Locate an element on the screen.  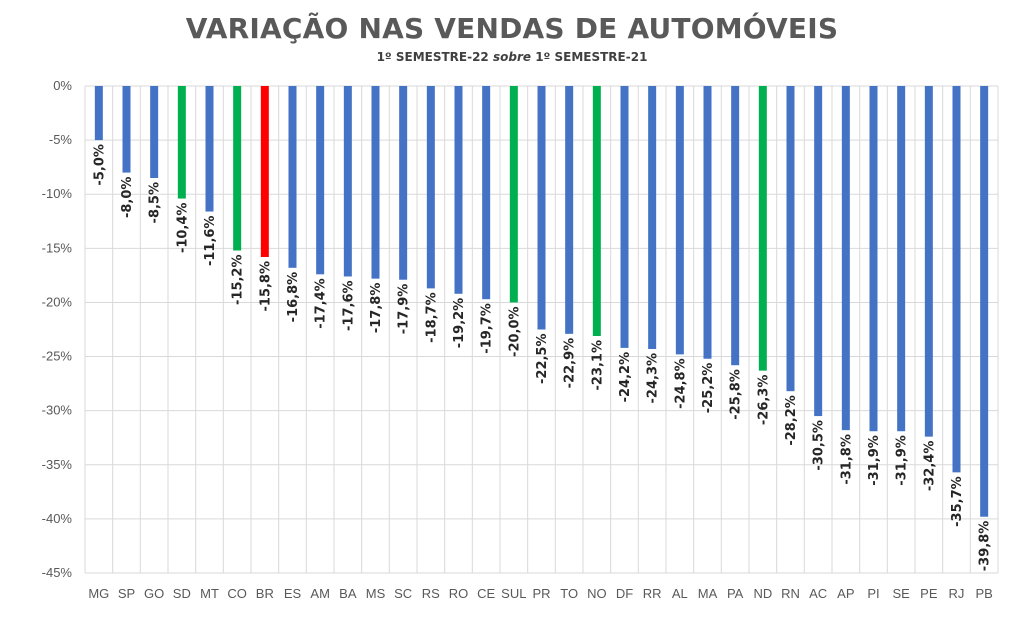
x-tick-label: ND is located at coordinates (762, 593).